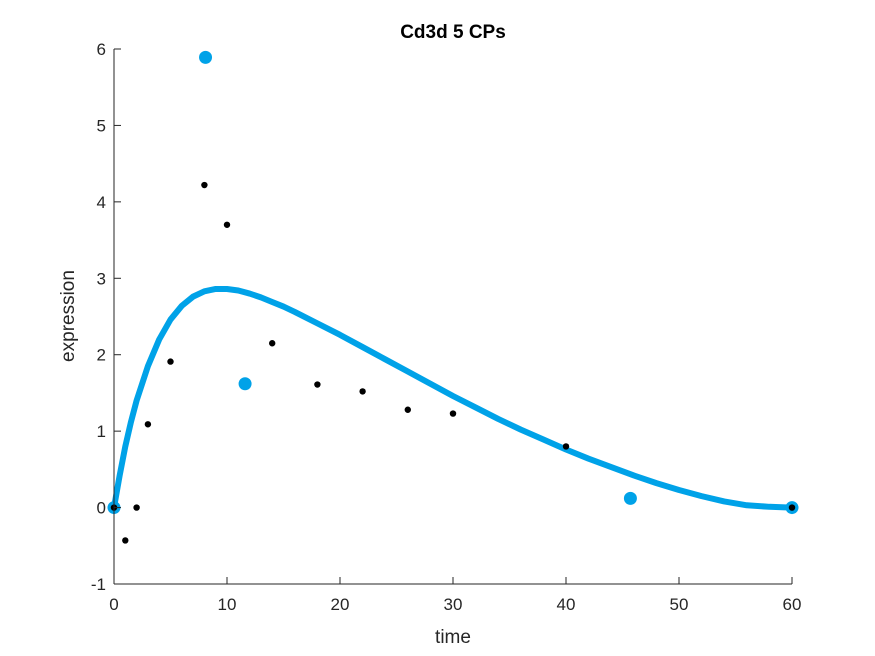 The width and height of the screenshot is (875, 656). What do you see at coordinates (566, 604) in the screenshot?
I see `x-tick-label: 40` at bounding box center [566, 604].